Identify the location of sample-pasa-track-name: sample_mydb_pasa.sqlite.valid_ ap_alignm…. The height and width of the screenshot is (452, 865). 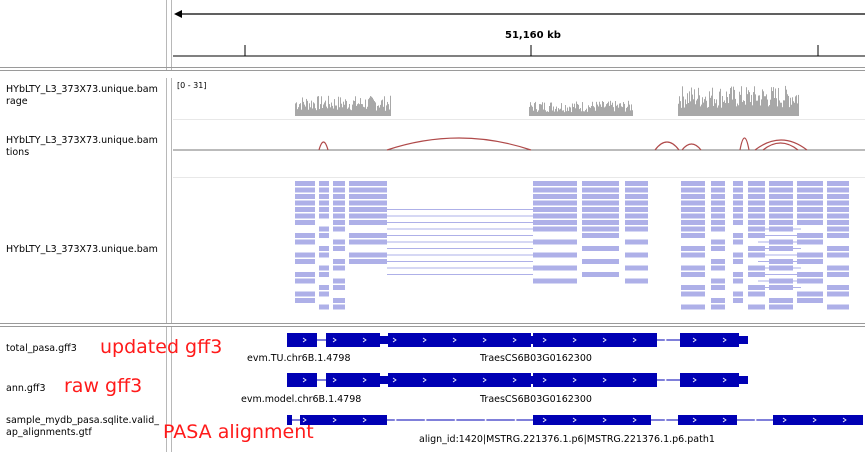
(85, 427).